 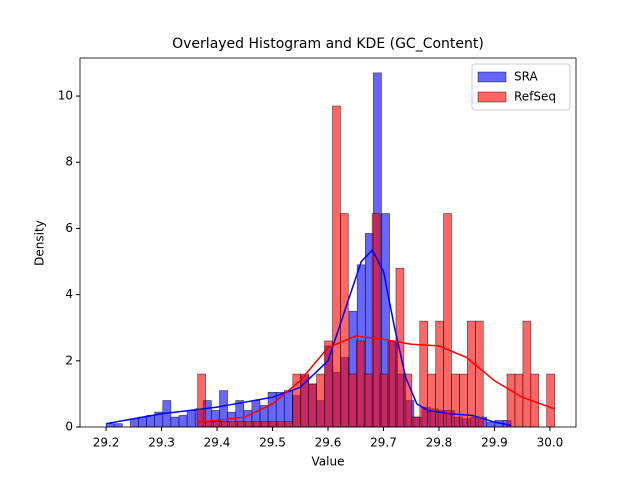 I want to click on x-tick-label: 29.2, so click(x=106, y=443).